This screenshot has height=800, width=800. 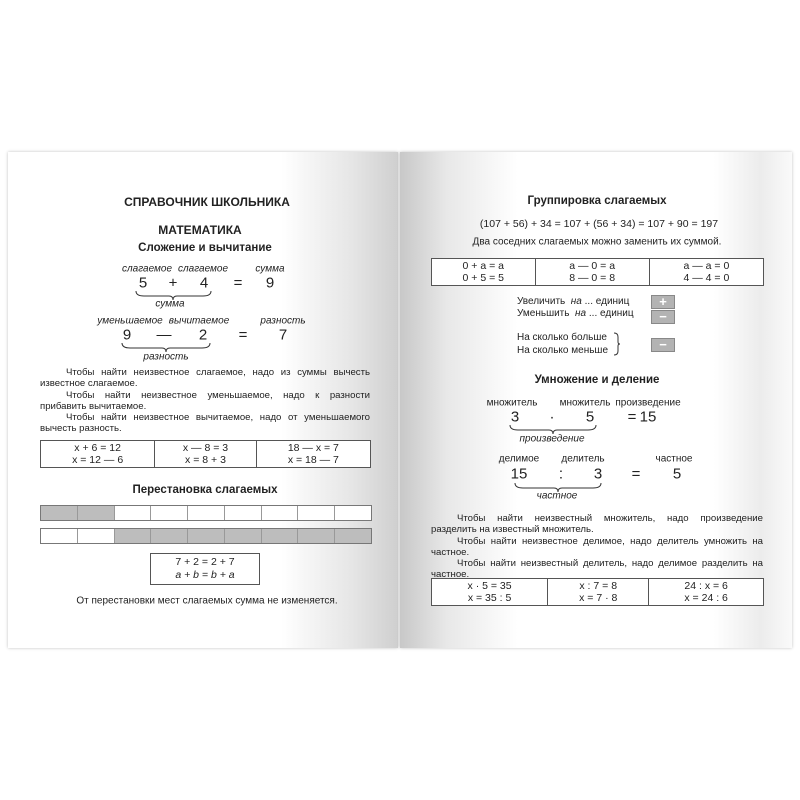 I want to click on subject-heading: МАТЕМАТИКА, so click(x=200, y=230).